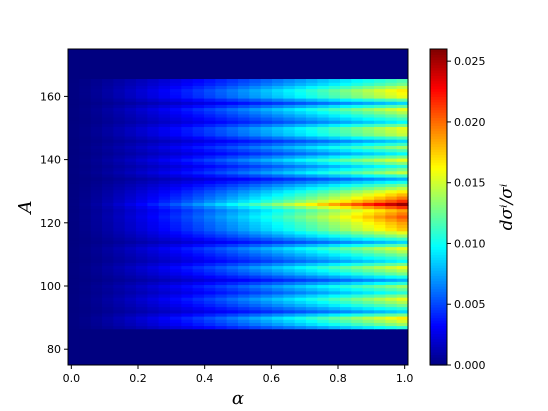 The image size is (548, 411). Describe the element at coordinates (205, 378) in the screenshot. I see `x-tick-label: 0.4` at that location.